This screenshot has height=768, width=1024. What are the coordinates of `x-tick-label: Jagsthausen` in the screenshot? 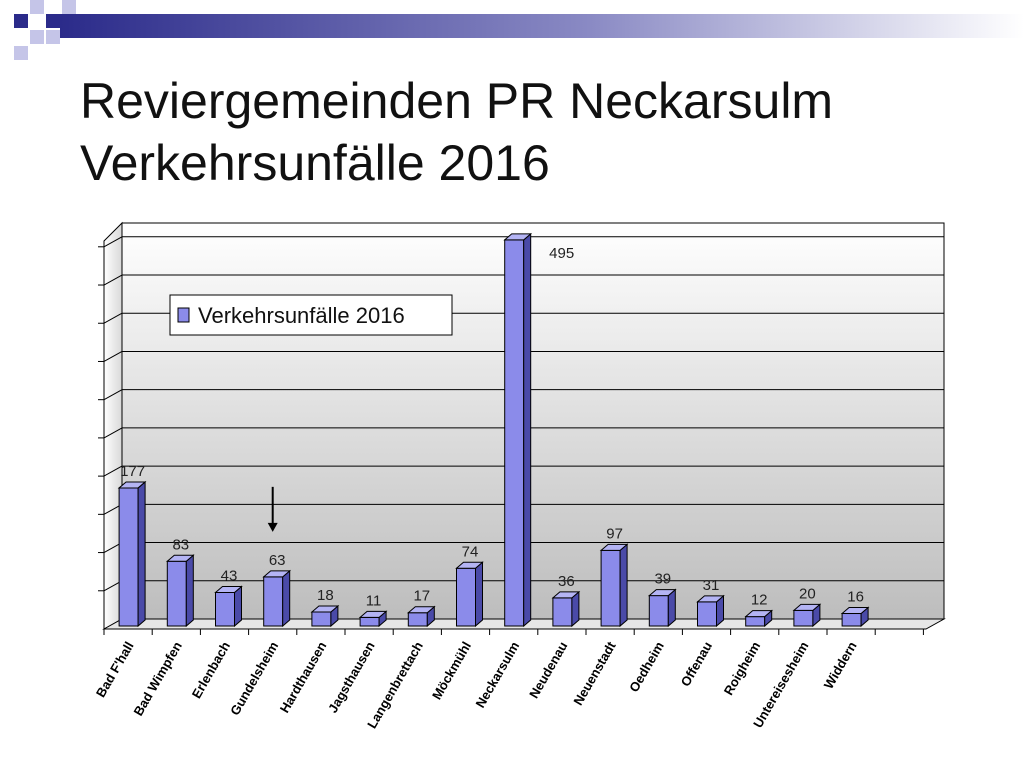 It's located at (351, 677).